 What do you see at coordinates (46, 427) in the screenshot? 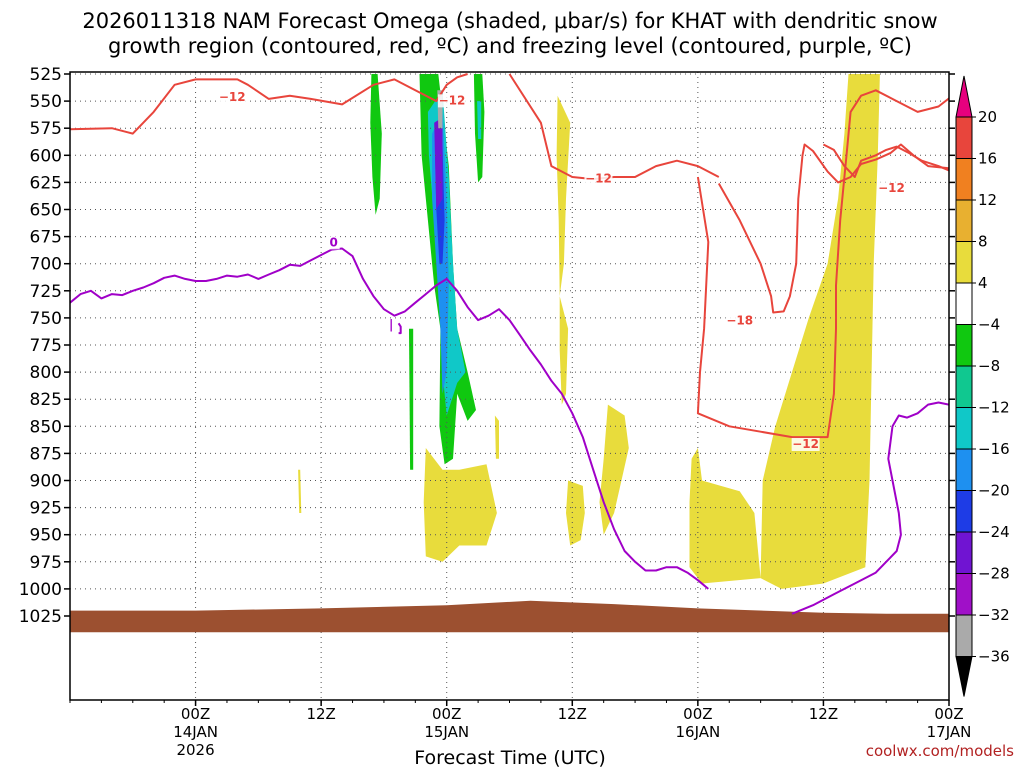
I see `y-tick-label-850: 850` at bounding box center [46, 427].